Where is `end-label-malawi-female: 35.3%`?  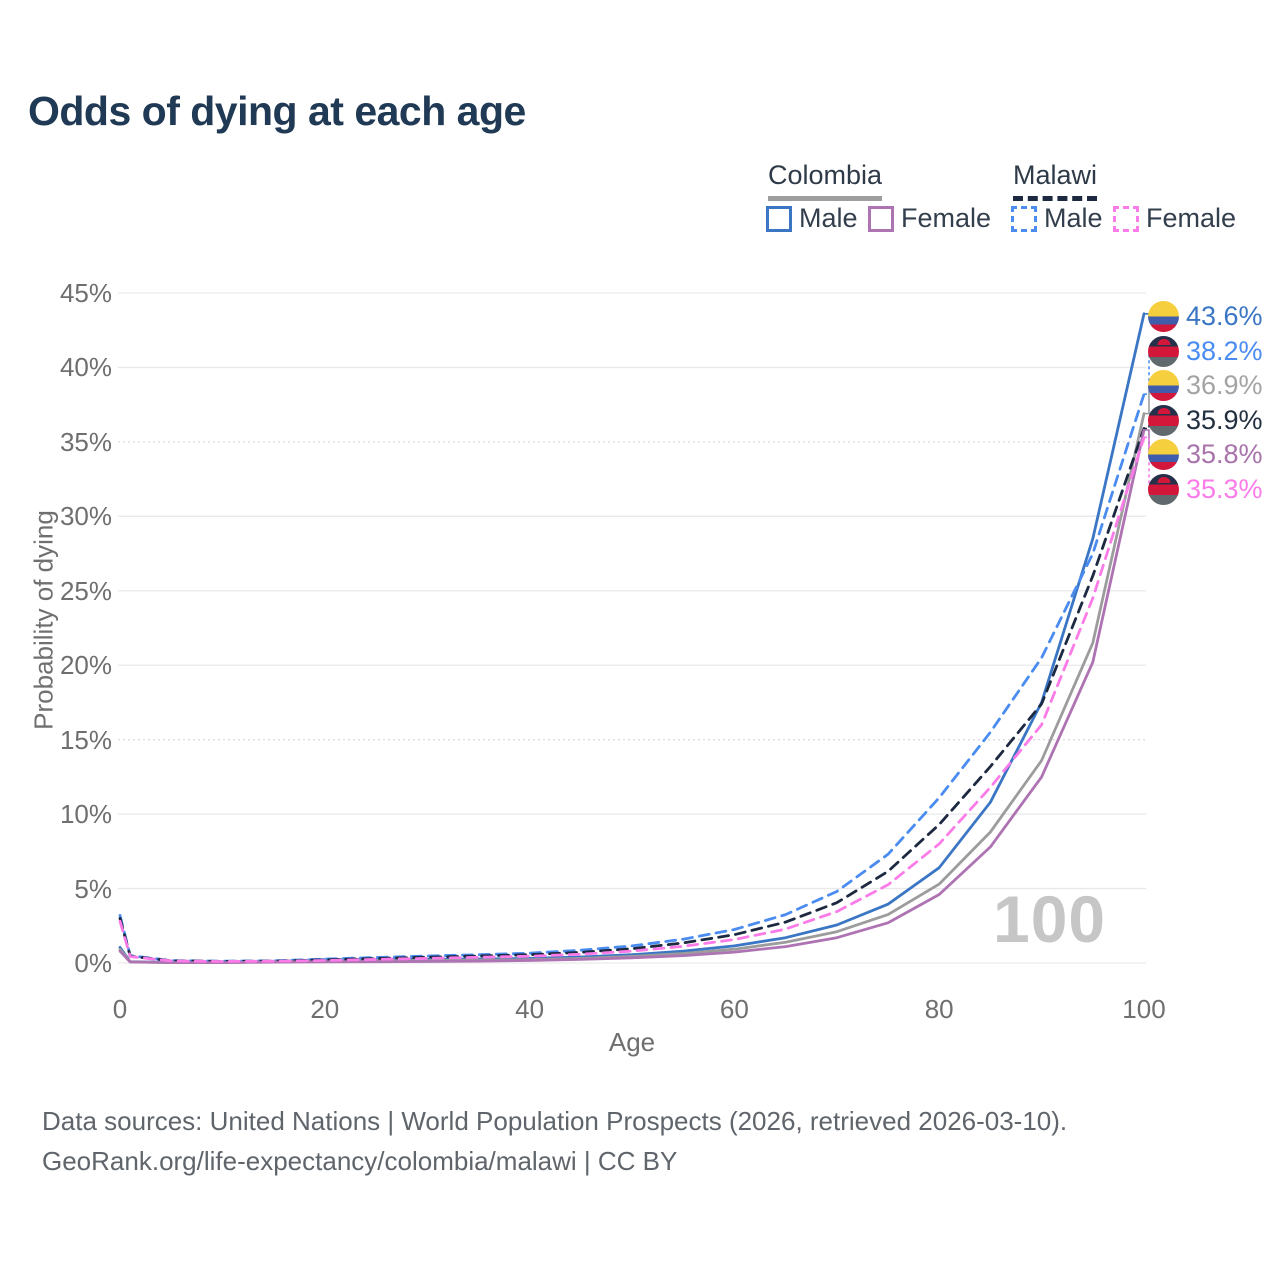 end-label-malawi-female: 35.3% is located at coordinates (1205, 489).